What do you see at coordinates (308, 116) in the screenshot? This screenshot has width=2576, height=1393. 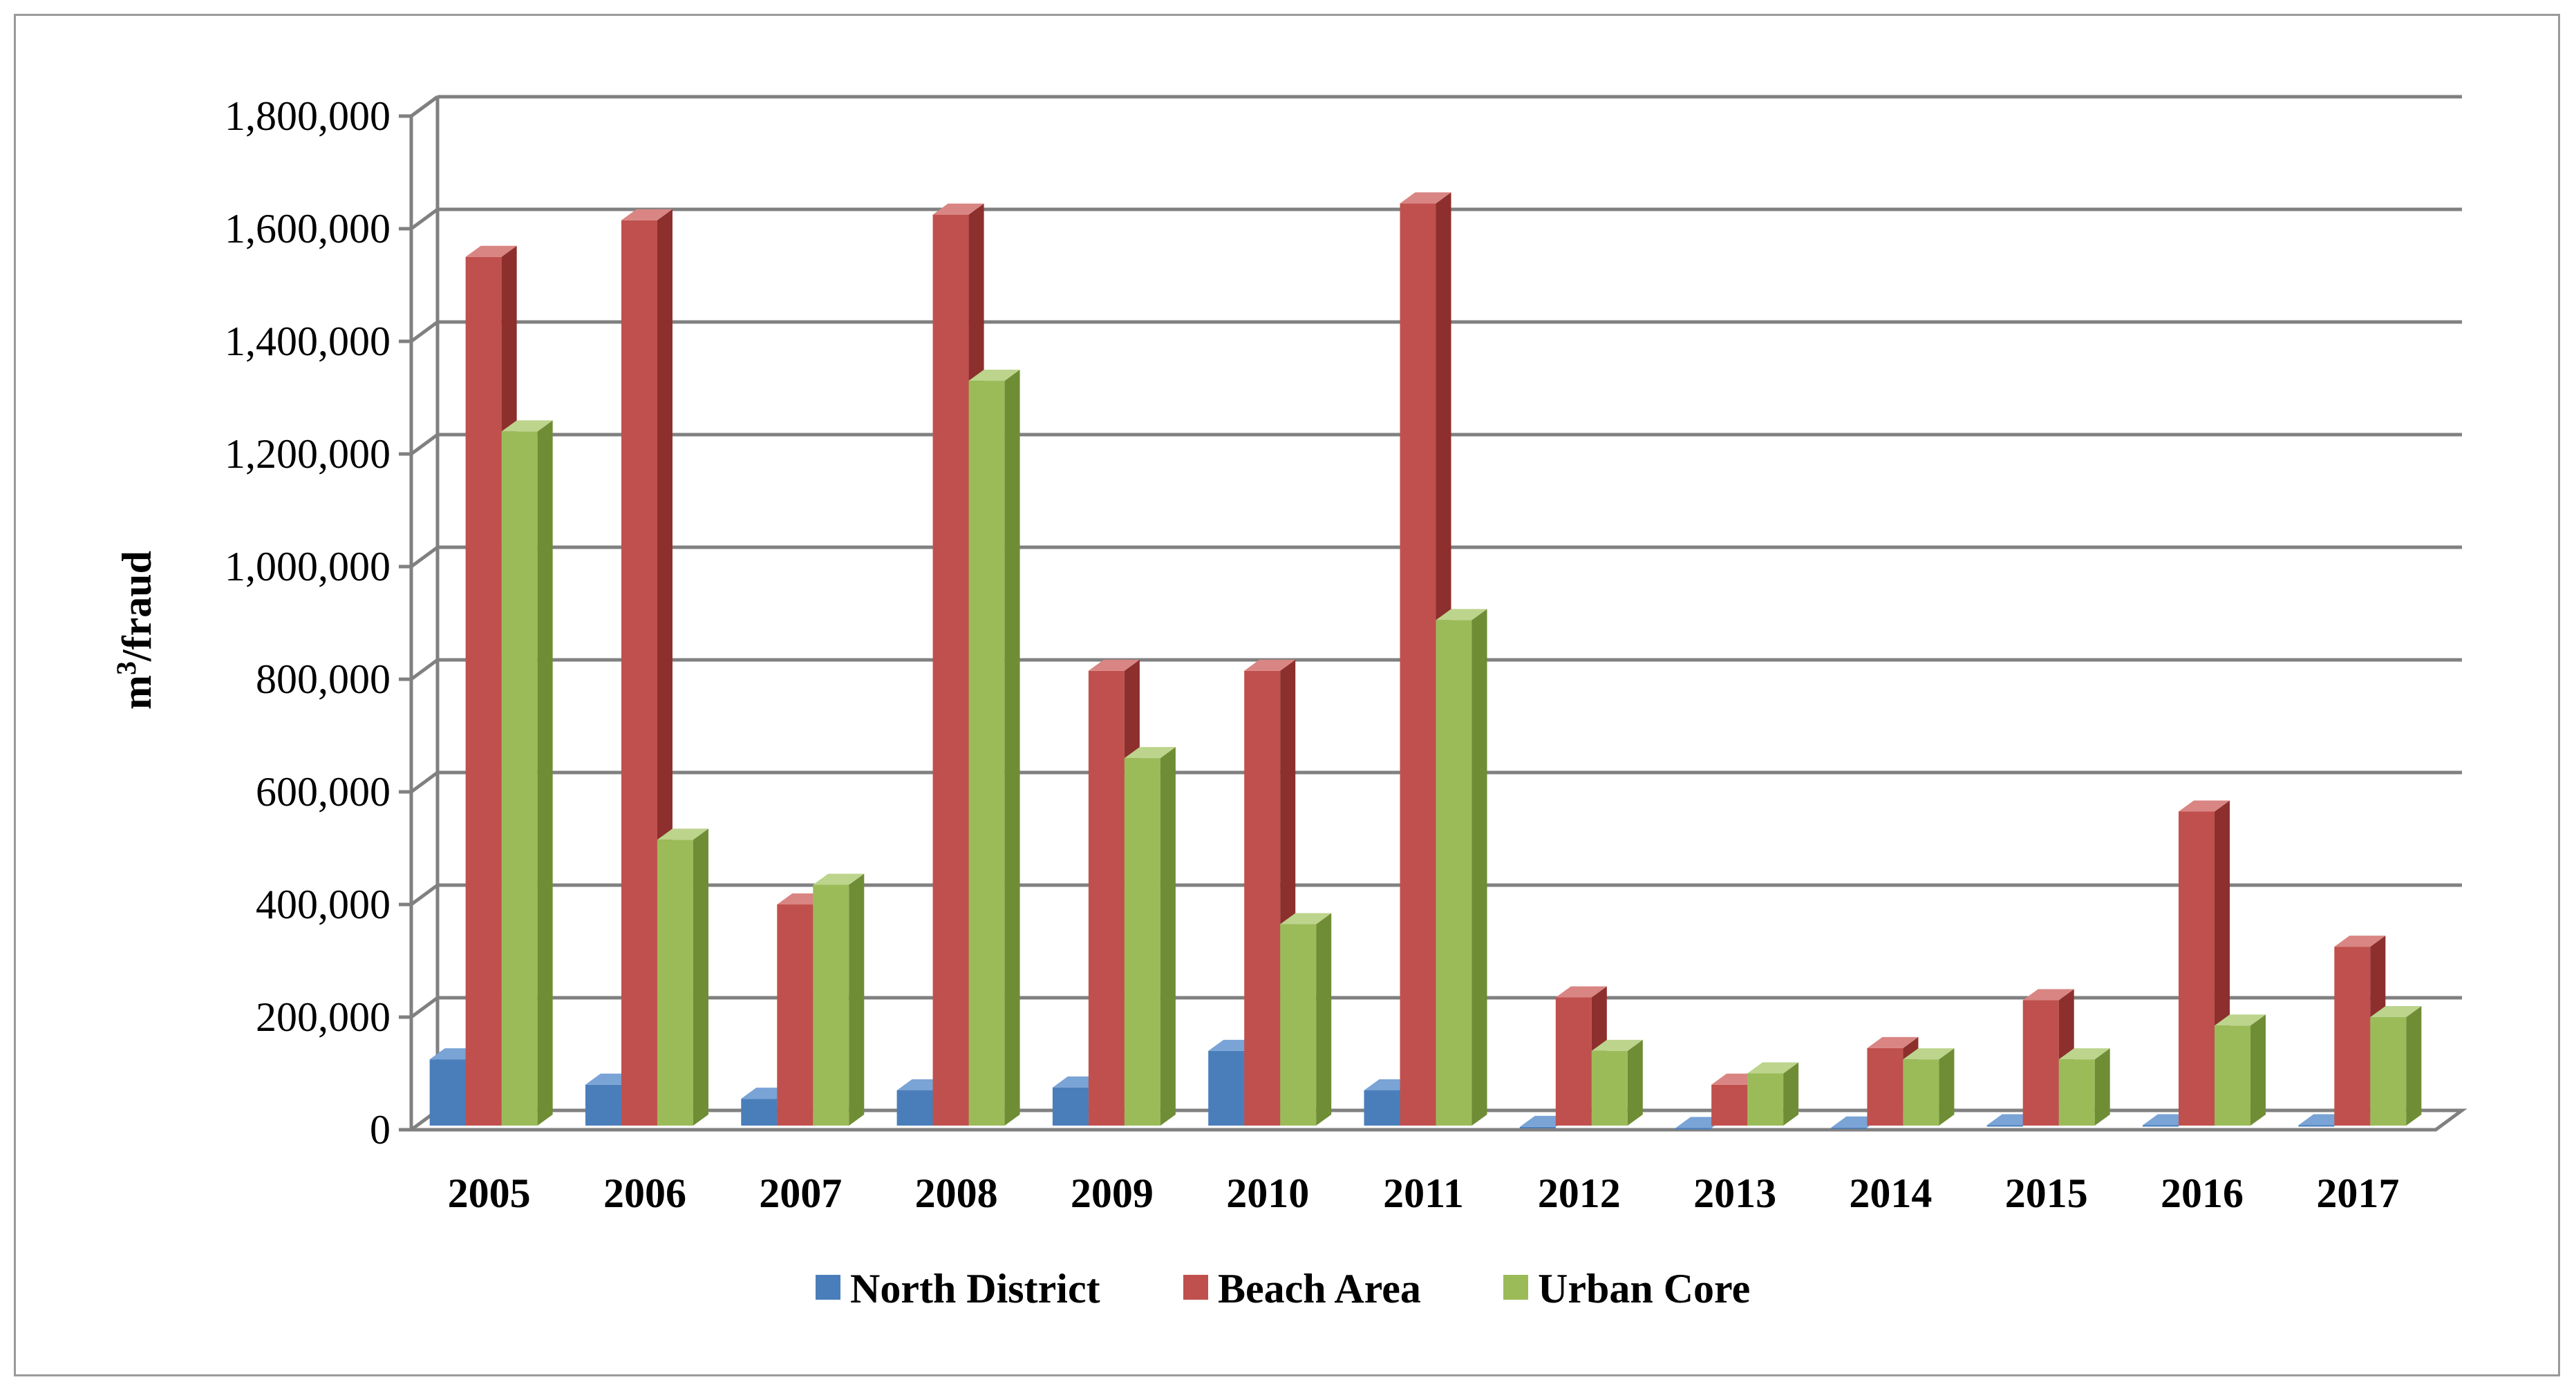 I see `y-tick-label: 1,800,000` at bounding box center [308, 116].